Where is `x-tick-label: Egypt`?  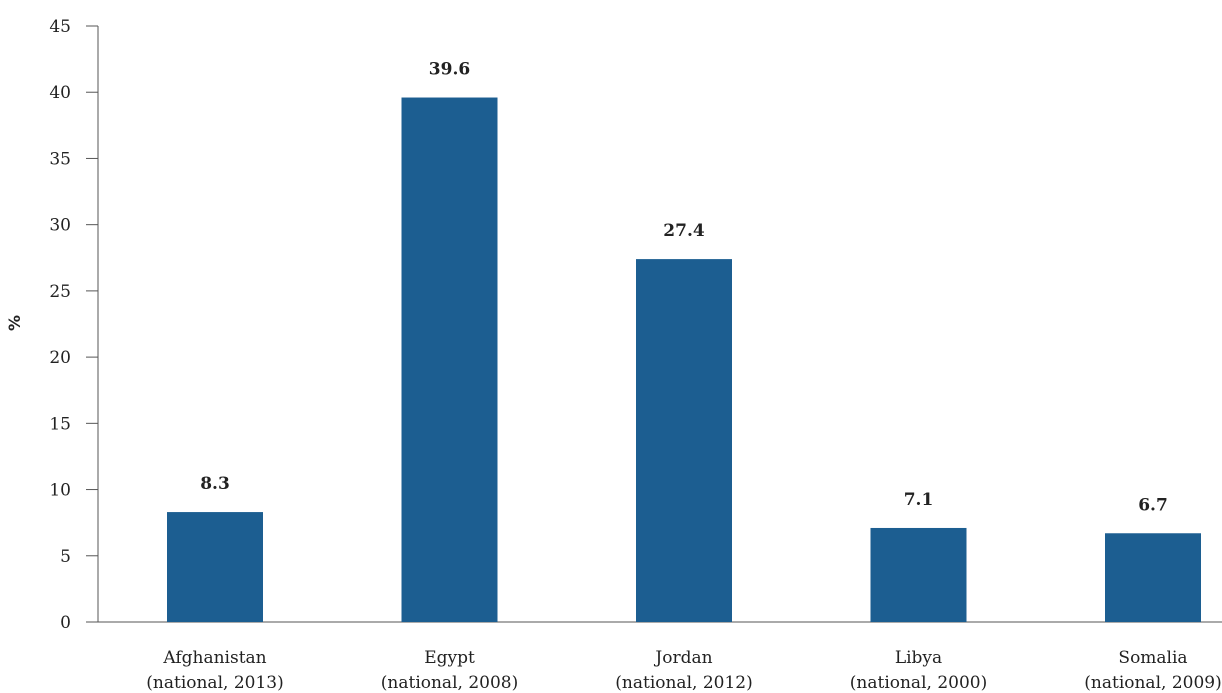
x-tick-label: Egypt is located at coordinates (449, 658).